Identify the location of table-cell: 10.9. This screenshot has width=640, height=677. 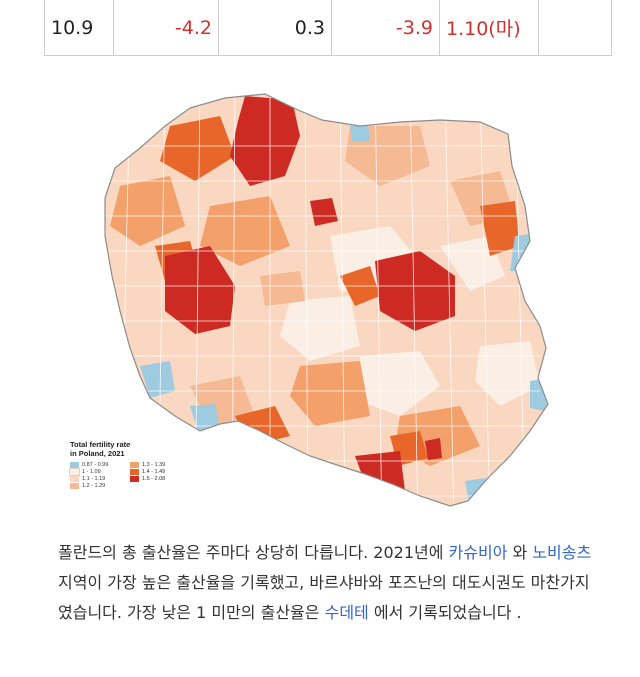
(79, 28).